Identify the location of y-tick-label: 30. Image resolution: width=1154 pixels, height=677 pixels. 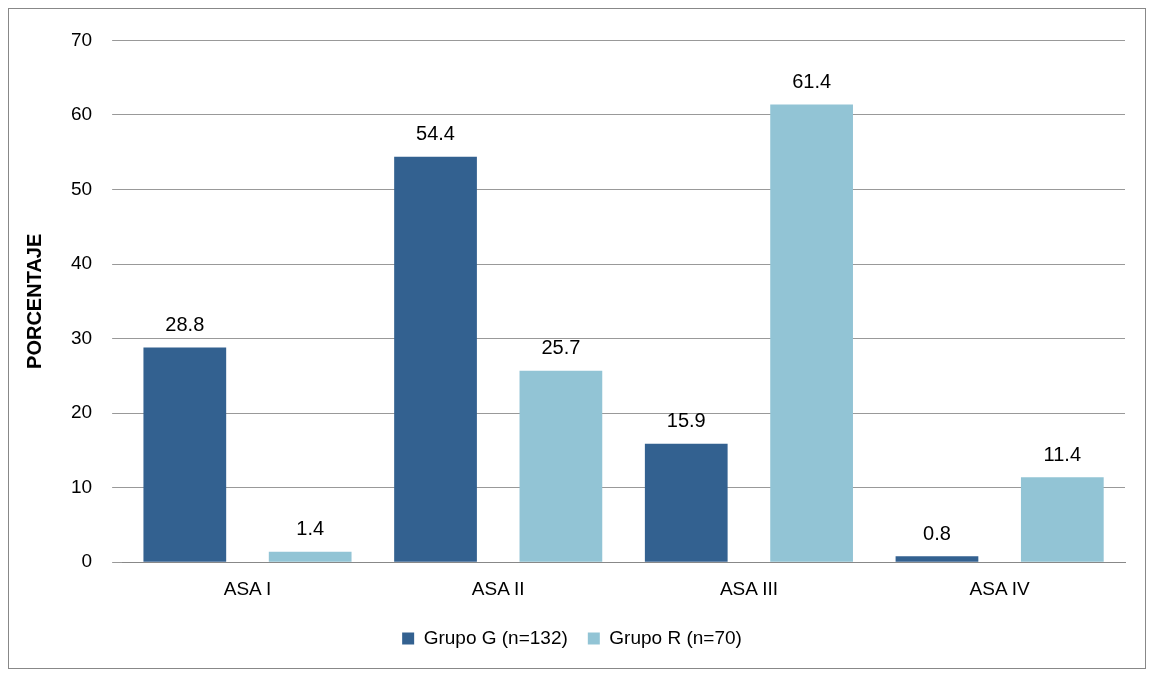
(81, 337).